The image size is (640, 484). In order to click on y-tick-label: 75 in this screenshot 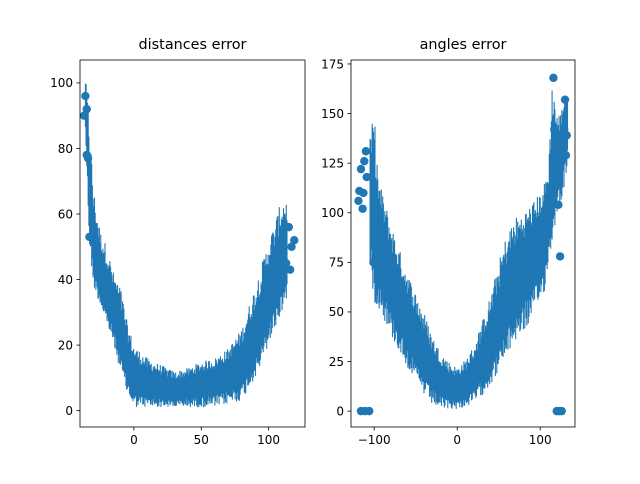, I will do `click(336, 263)`.